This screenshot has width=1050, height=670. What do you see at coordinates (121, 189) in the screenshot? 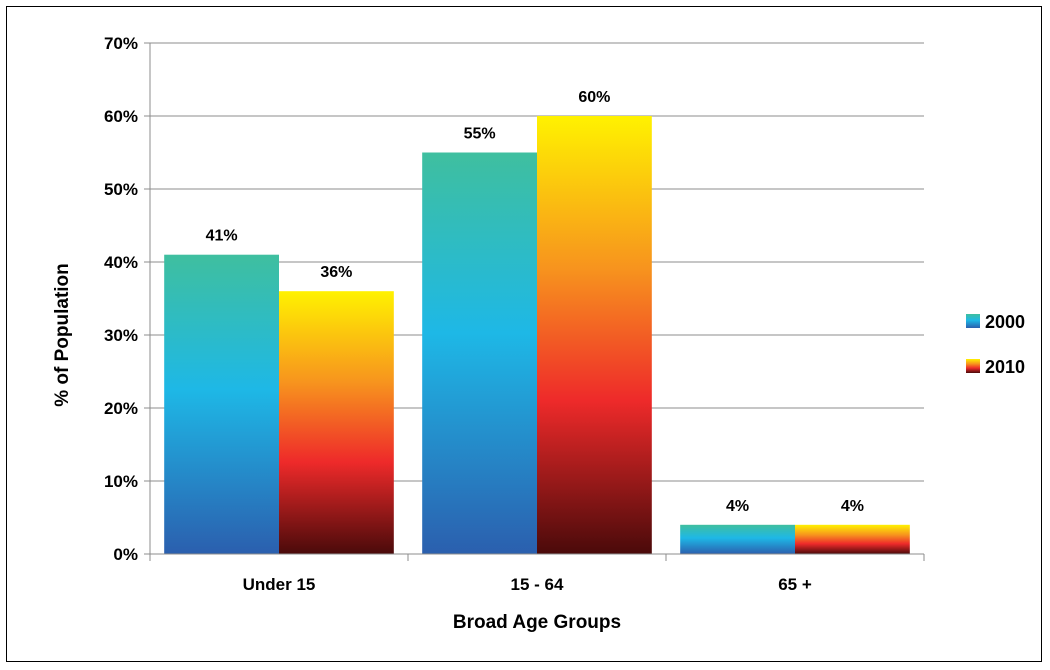
I see `y-tick-label: 50%` at bounding box center [121, 189].